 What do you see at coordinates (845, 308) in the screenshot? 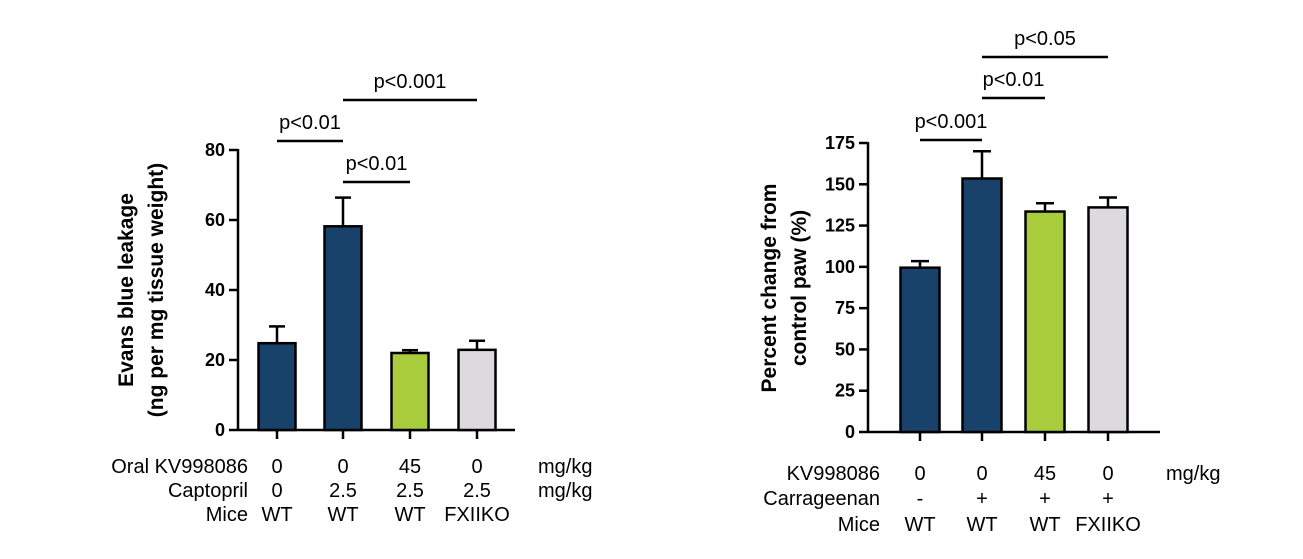
I see `y-tick-label: 75` at bounding box center [845, 308].